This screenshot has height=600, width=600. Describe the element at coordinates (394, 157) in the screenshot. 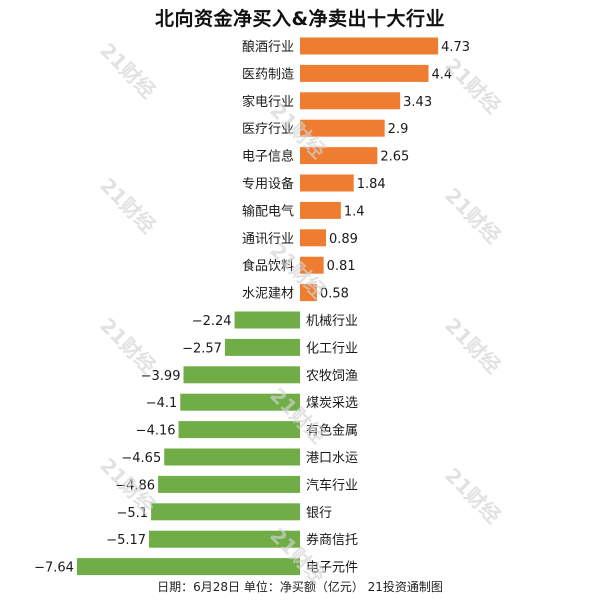

I see `value-label: 2.65` at that location.